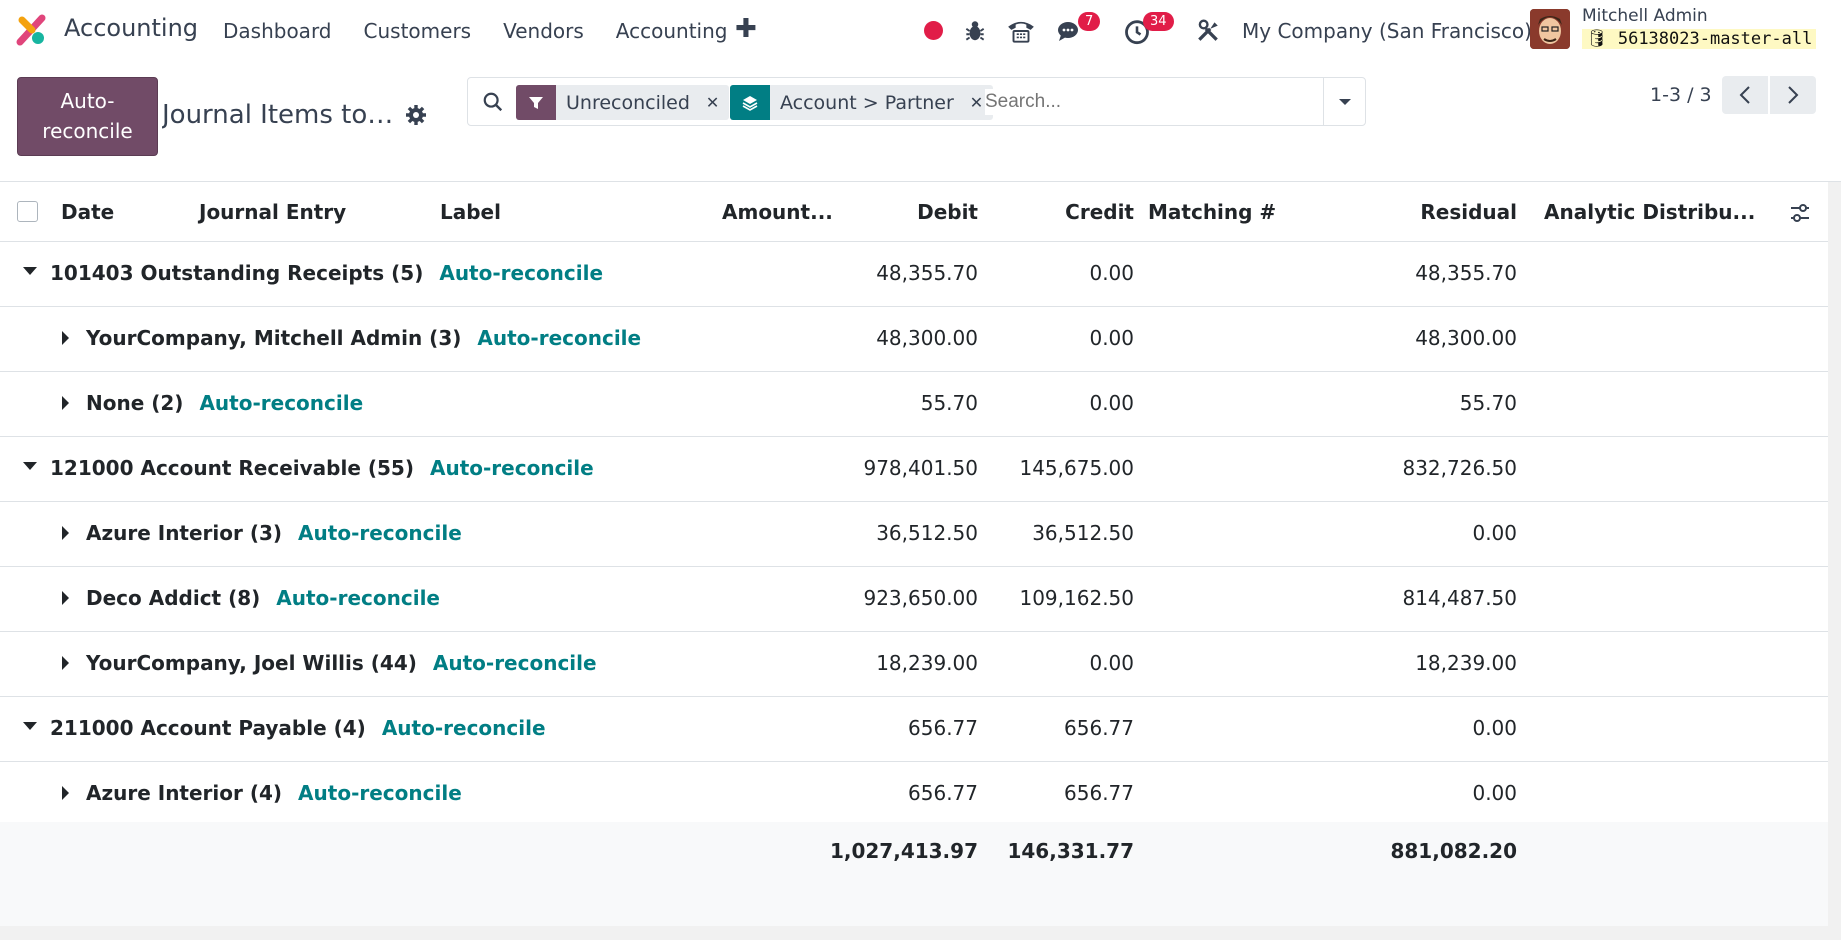  Describe the element at coordinates (32, 30) in the screenshot. I see `accounting-app-logo-icon` at that location.